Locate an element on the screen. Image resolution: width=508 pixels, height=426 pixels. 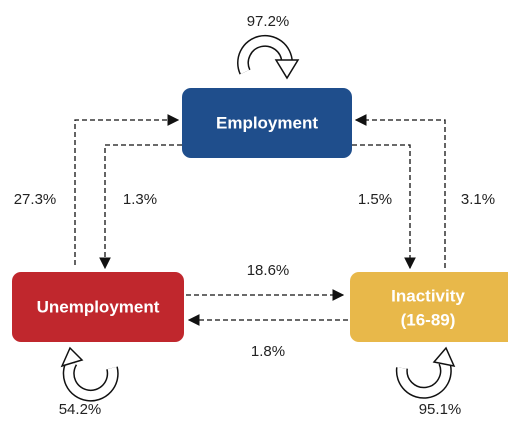
node-label: (16-89) is located at coordinates (428, 319).